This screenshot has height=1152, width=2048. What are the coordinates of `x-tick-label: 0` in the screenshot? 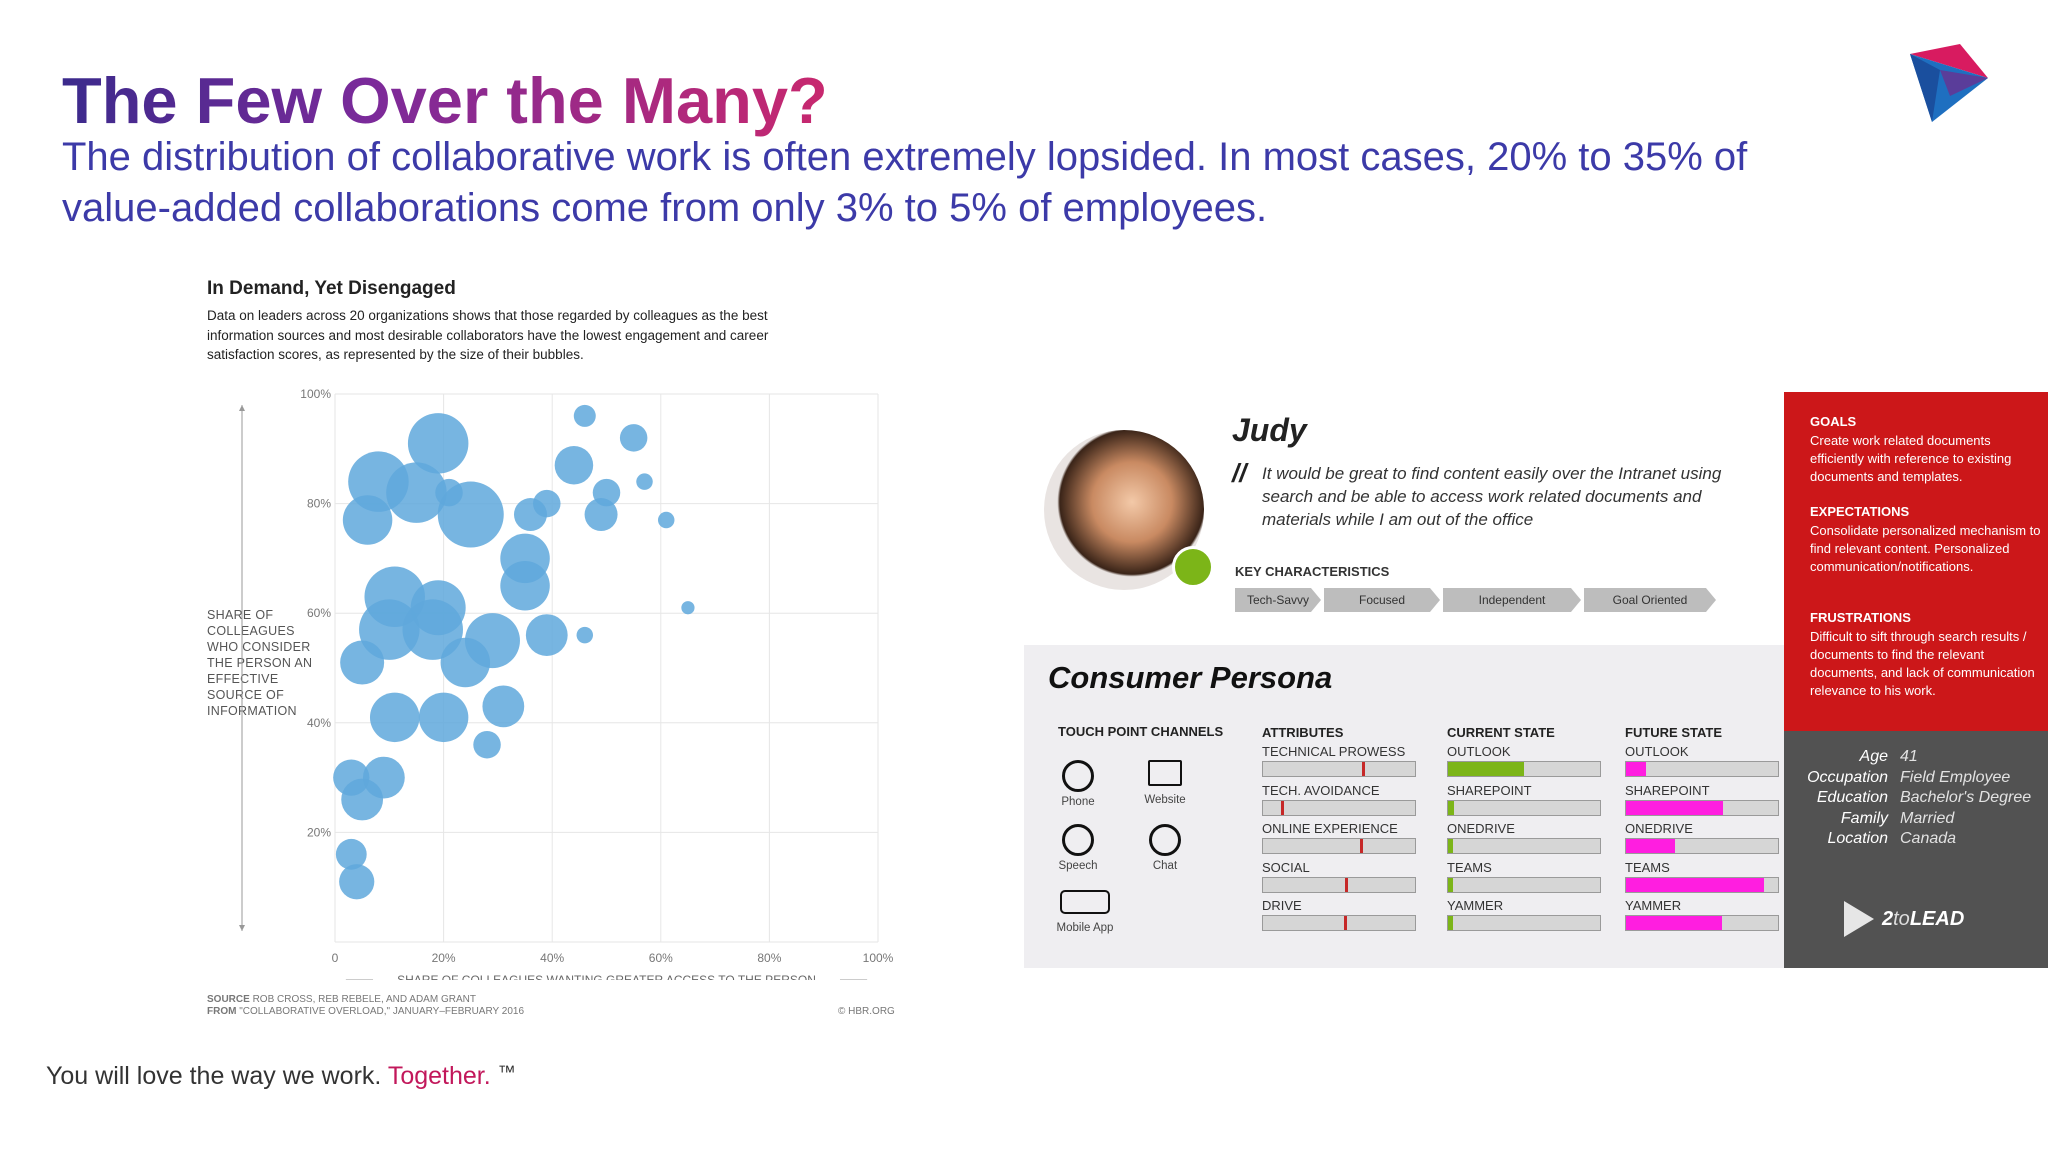 It's located at (335, 958).